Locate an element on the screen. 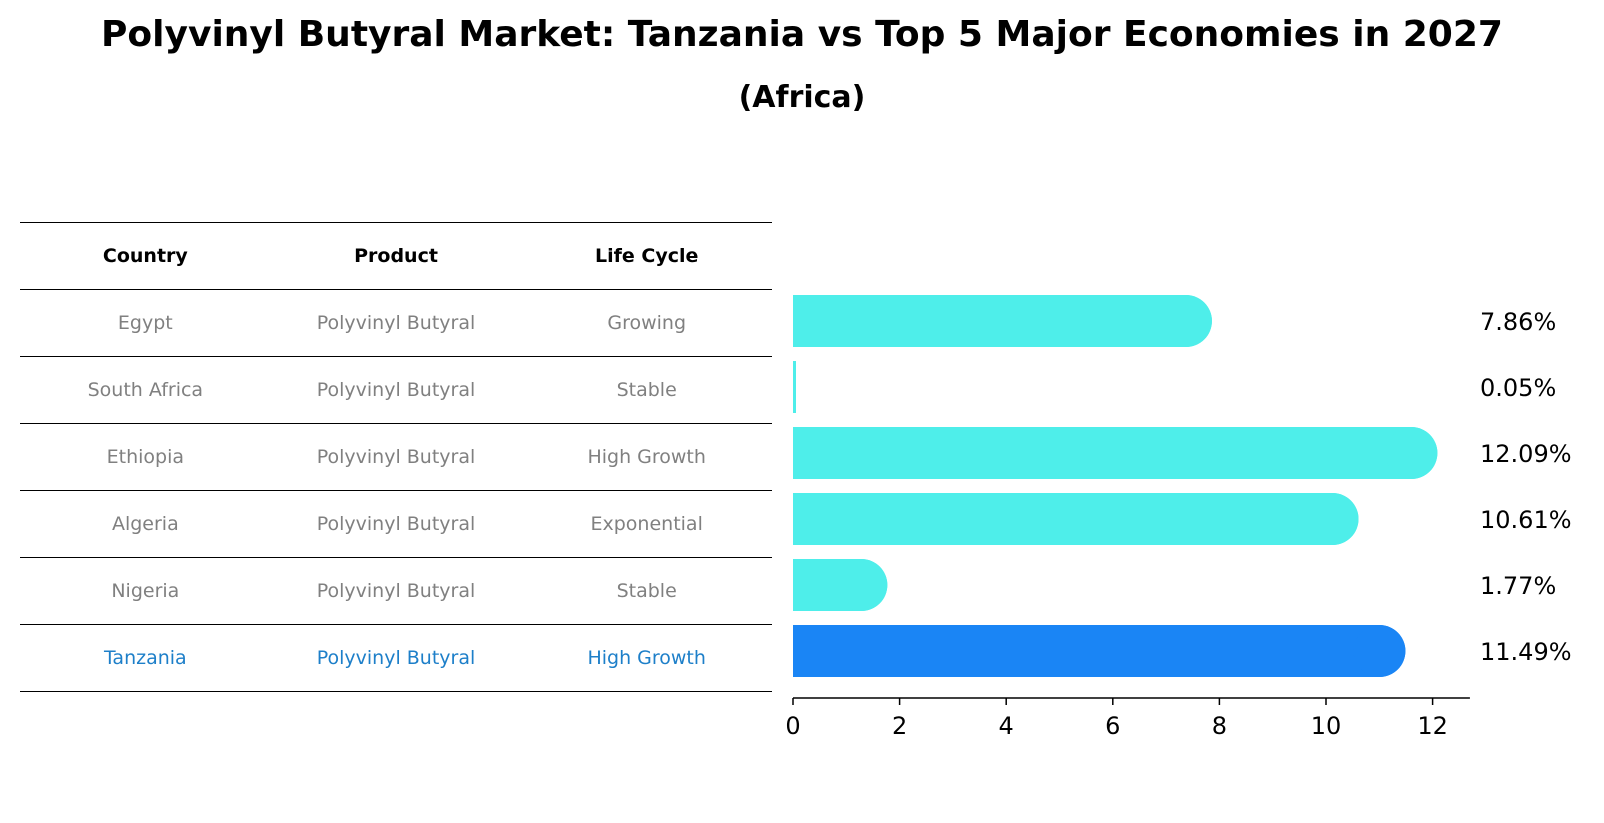  value-label-egypt: 7.86% is located at coordinates (1518, 322).